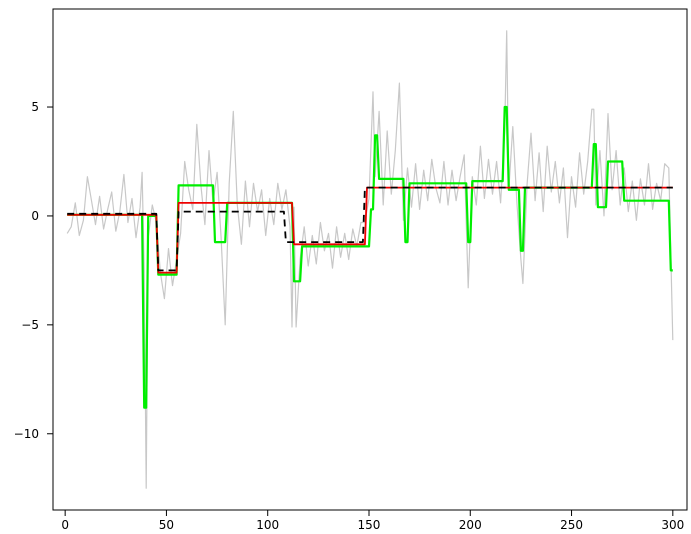 This screenshot has height=534, width=691. What do you see at coordinates (26, 434) in the screenshot?
I see `y-tick-label: −10` at bounding box center [26, 434].